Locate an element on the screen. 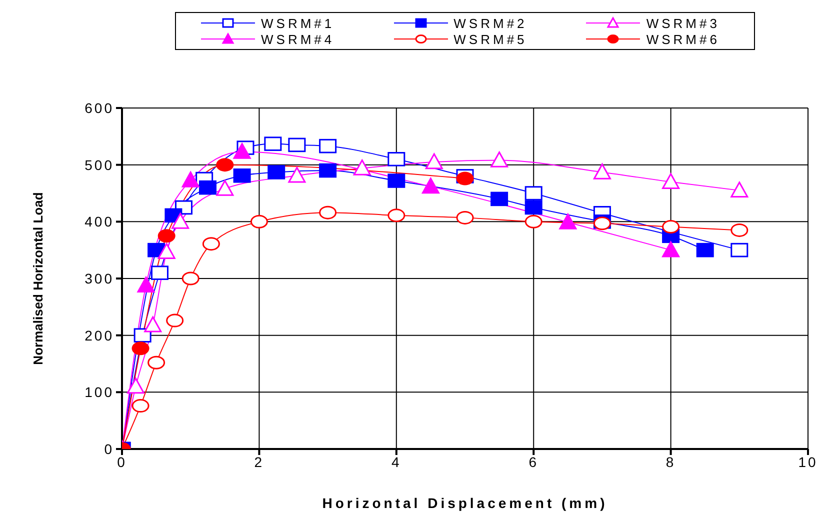  x-tick-label: 6 is located at coordinates (533, 462).